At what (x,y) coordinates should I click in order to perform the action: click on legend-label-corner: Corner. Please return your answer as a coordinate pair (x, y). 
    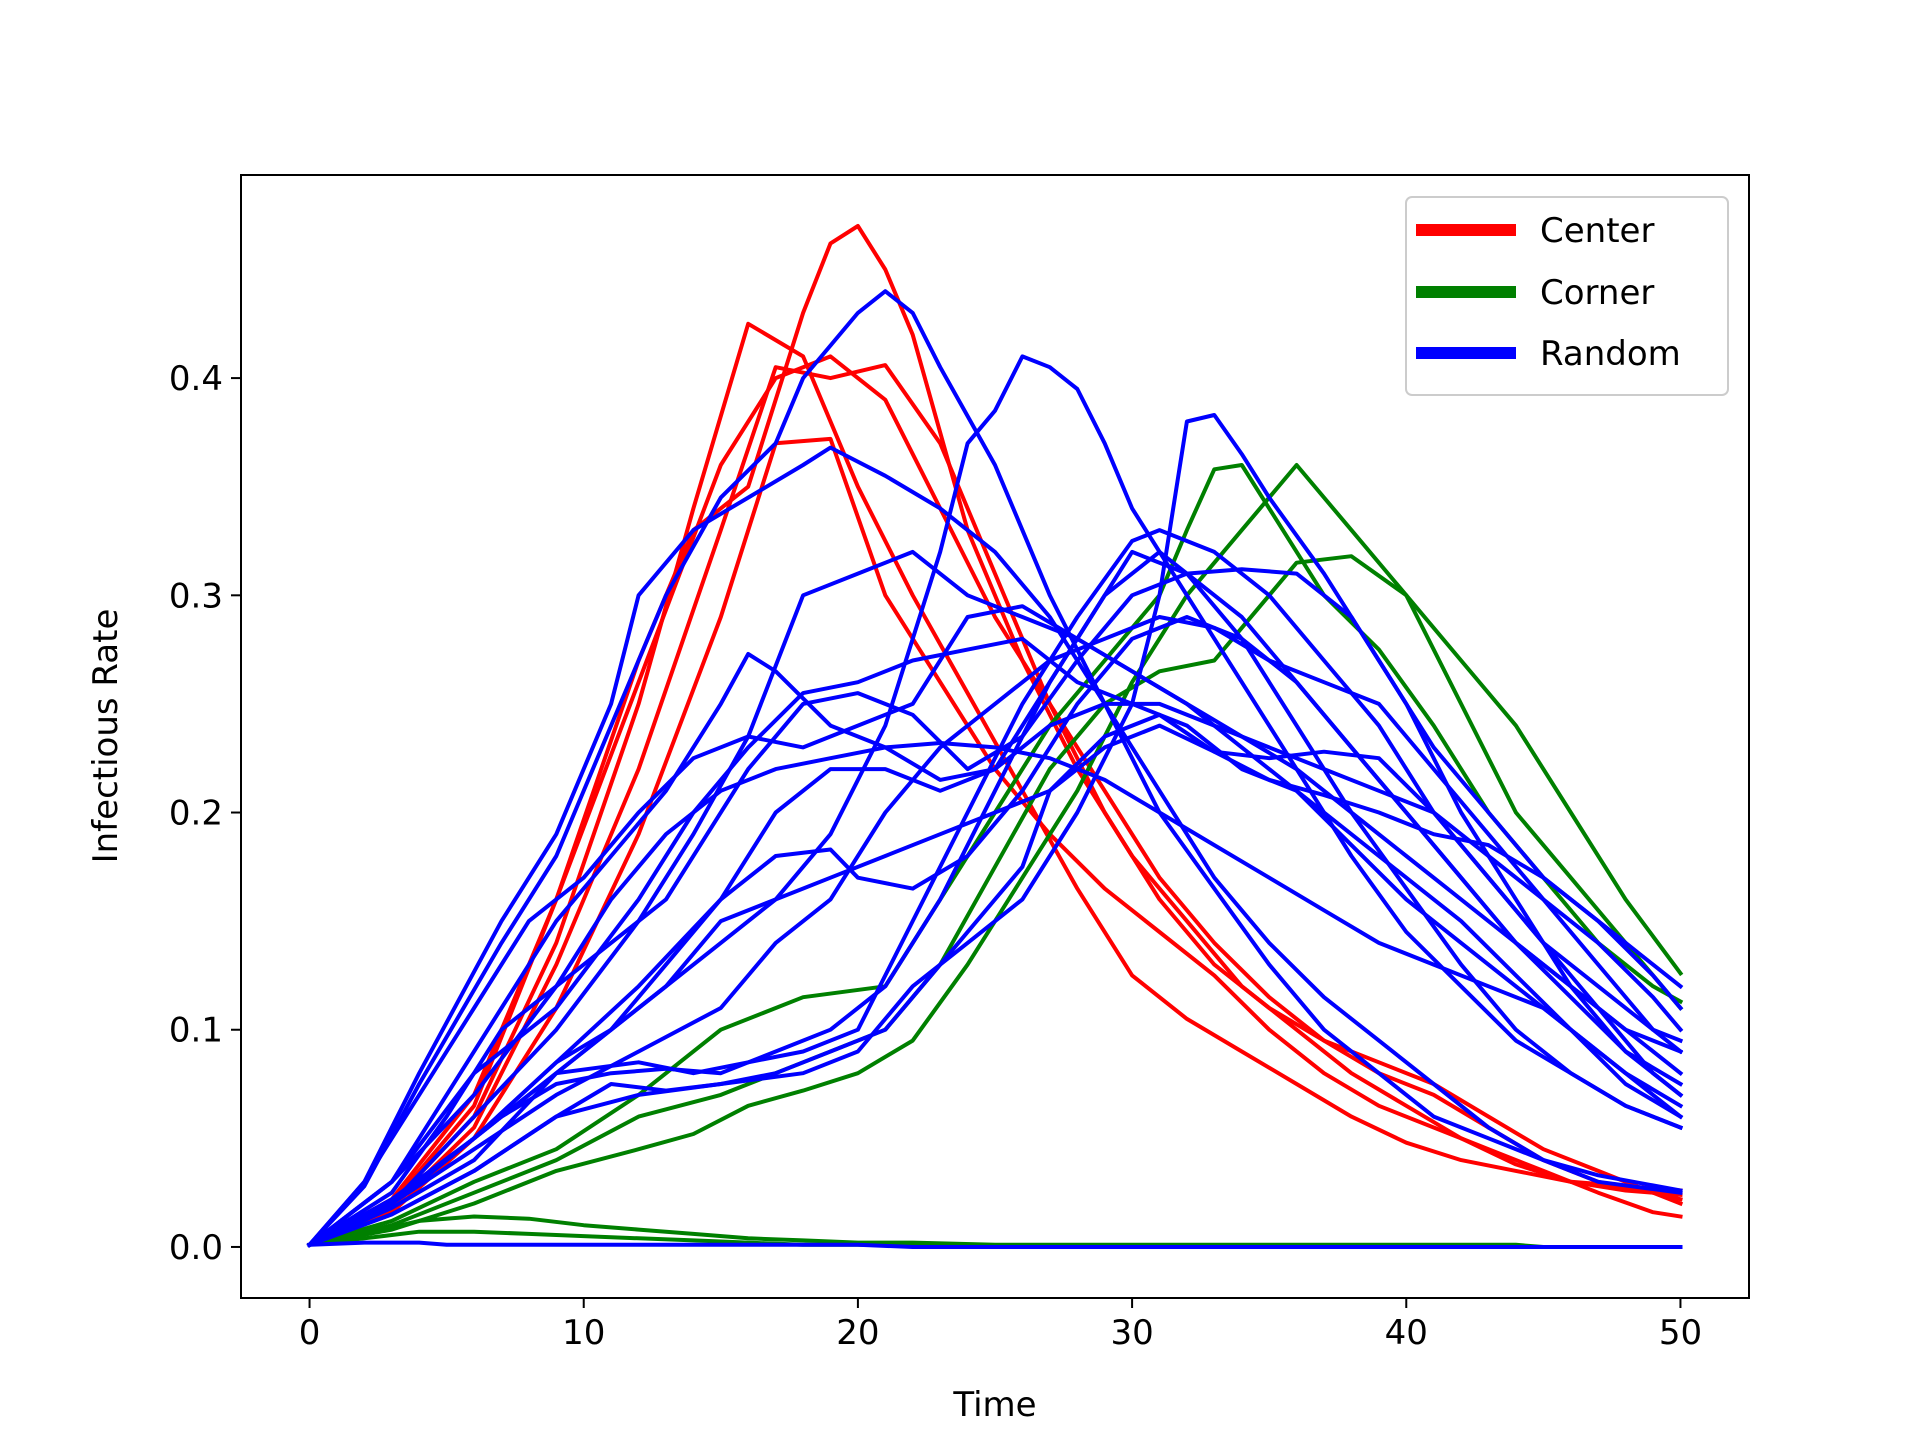
    Looking at the image, I should click on (1597, 293).